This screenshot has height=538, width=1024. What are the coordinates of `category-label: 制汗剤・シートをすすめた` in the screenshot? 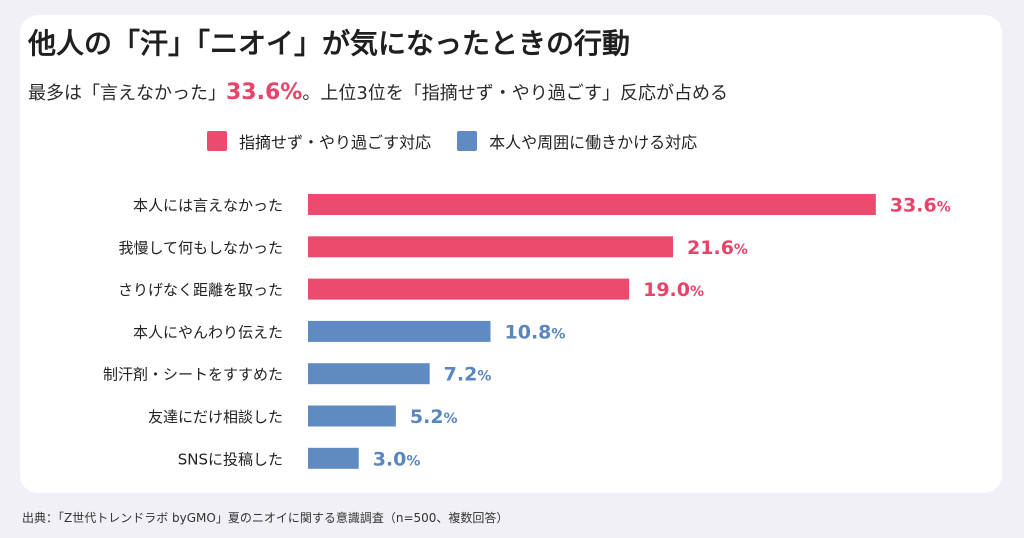 It's located at (193, 375).